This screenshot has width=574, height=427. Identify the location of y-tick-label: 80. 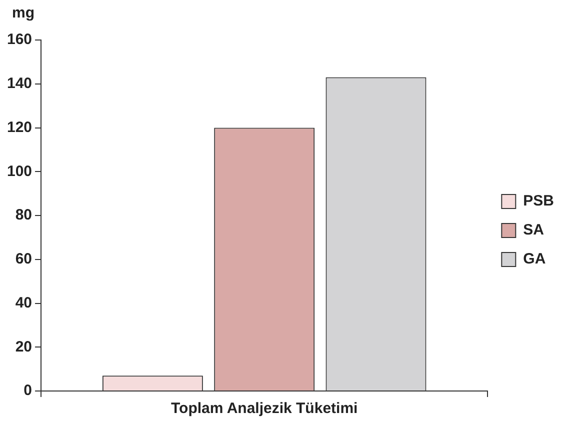
(23, 215).